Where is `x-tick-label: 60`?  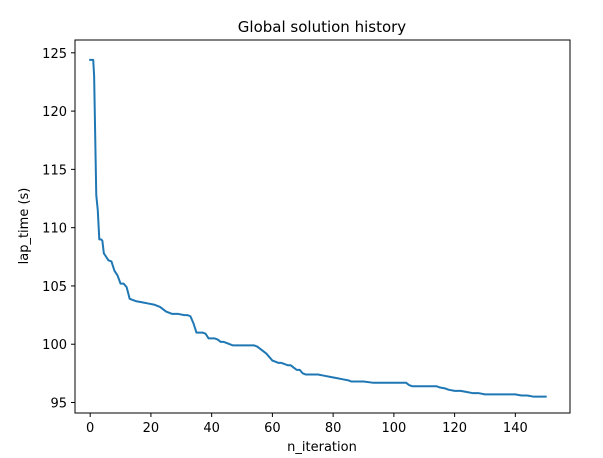 x-tick-label: 60 is located at coordinates (272, 428).